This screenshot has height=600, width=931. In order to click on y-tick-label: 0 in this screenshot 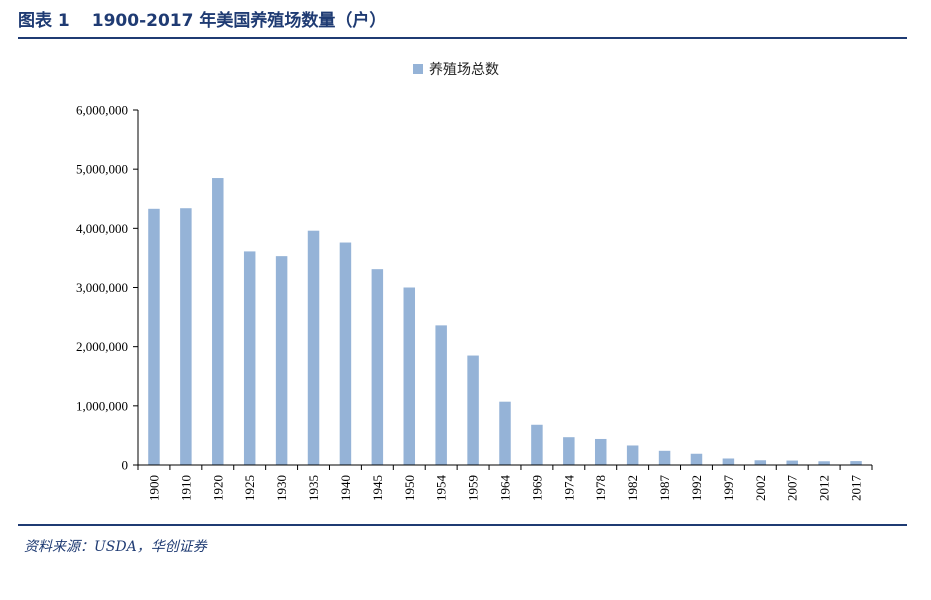, I will do `click(125, 465)`.